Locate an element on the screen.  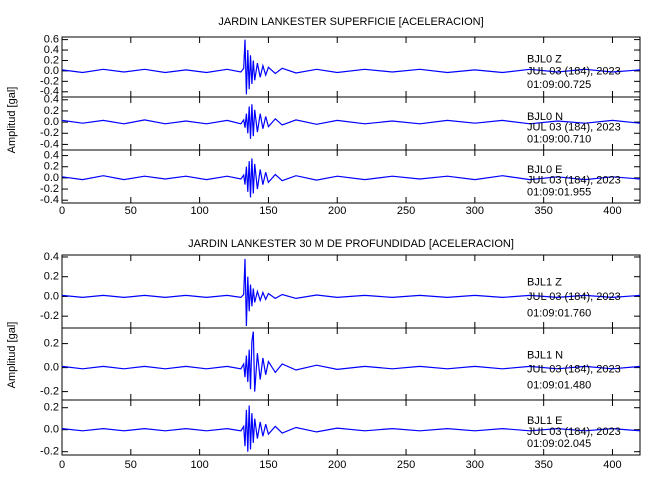
time-label: 01:09:00.725 is located at coordinates (559, 85).